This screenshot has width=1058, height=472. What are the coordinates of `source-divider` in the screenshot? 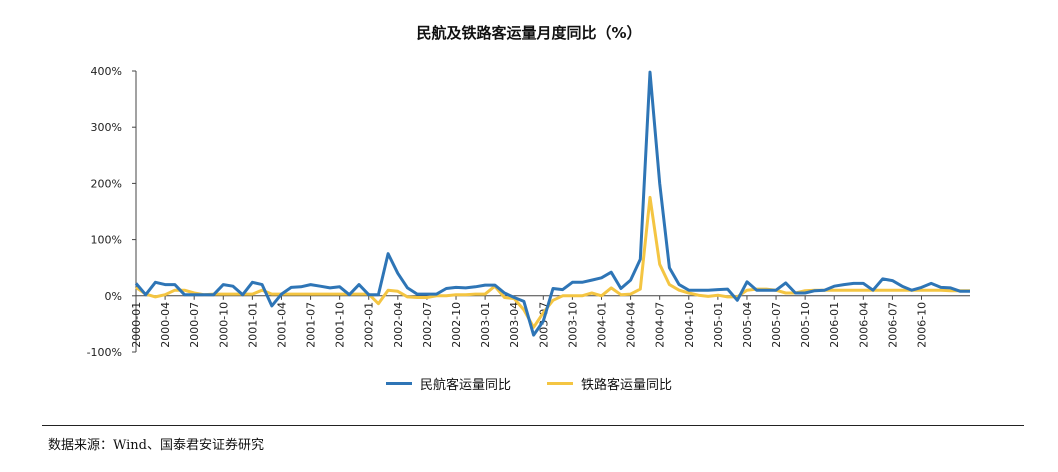 It's located at (533, 425).